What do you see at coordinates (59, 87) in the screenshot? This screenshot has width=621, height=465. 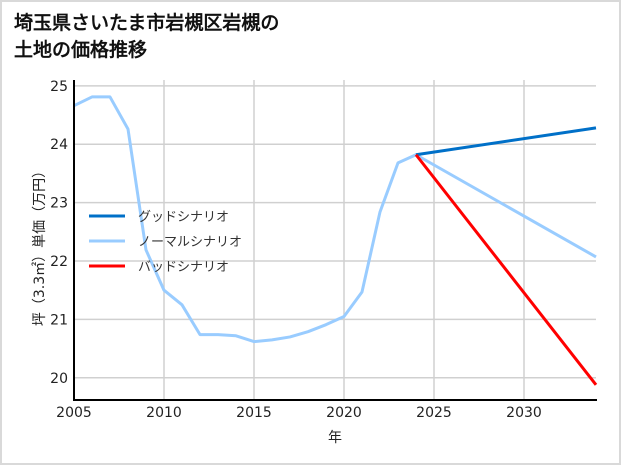 I see `y-tick-label: 25` at bounding box center [59, 87].